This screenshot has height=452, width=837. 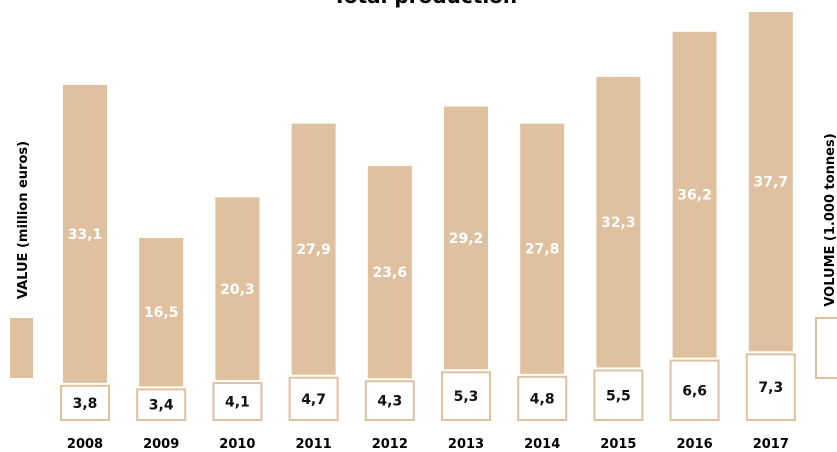 I want to click on value-label: 29,2, so click(x=466, y=239).